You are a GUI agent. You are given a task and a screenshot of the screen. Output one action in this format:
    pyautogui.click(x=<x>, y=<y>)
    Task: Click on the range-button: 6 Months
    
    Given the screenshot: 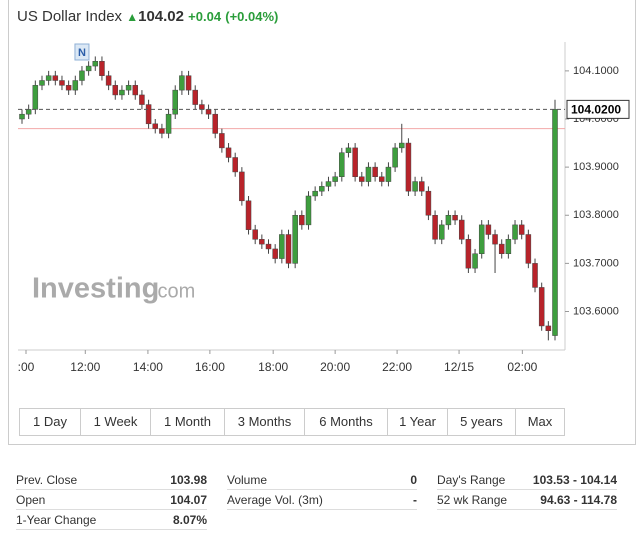 What is the action you would take?
    pyautogui.click(x=346, y=422)
    